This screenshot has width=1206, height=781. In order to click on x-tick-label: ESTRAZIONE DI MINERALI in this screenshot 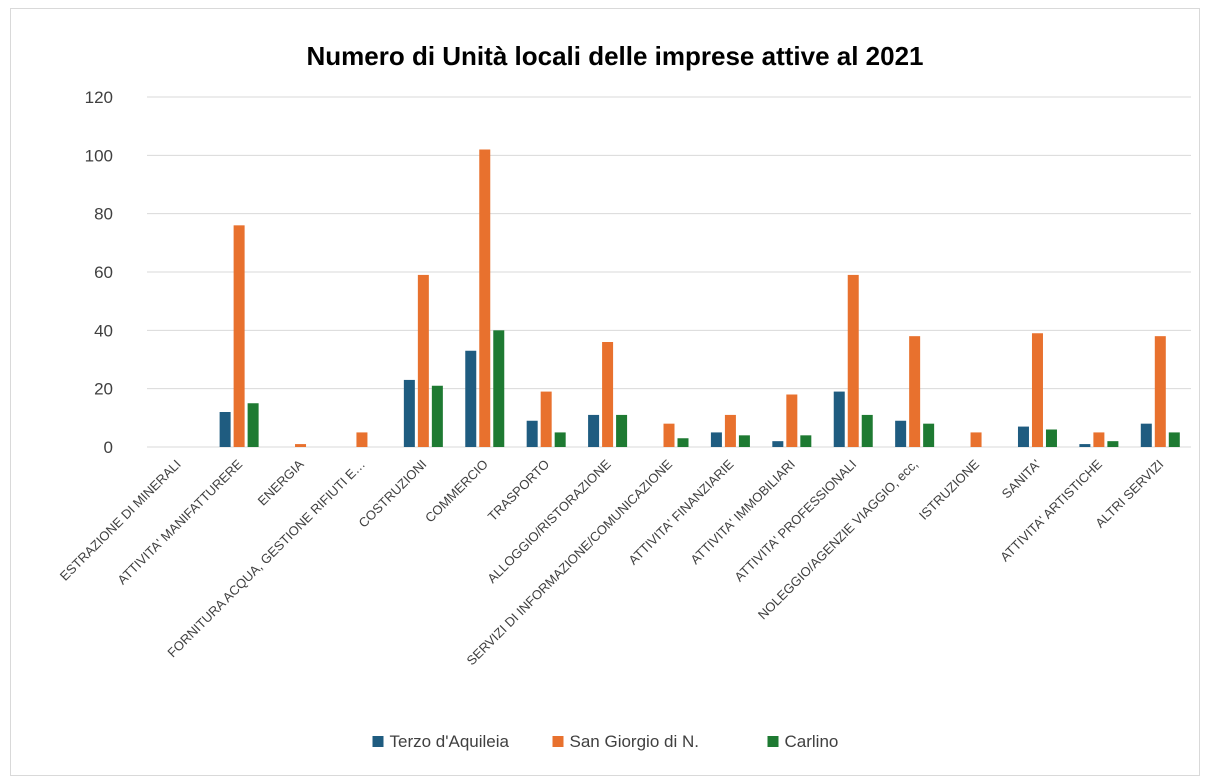, I will do `click(120, 520)`.